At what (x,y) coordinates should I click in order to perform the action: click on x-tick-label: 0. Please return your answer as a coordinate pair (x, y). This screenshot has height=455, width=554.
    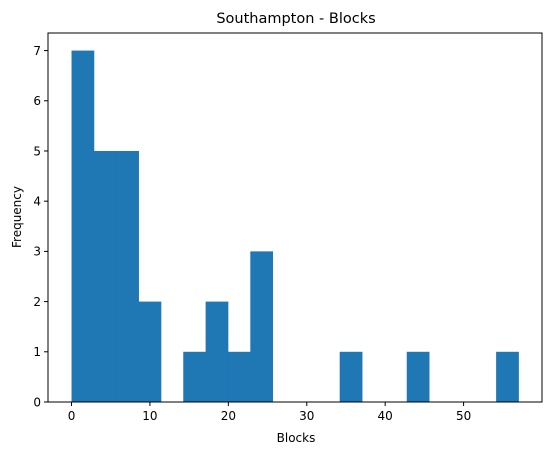
    Looking at the image, I should click on (72, 416).